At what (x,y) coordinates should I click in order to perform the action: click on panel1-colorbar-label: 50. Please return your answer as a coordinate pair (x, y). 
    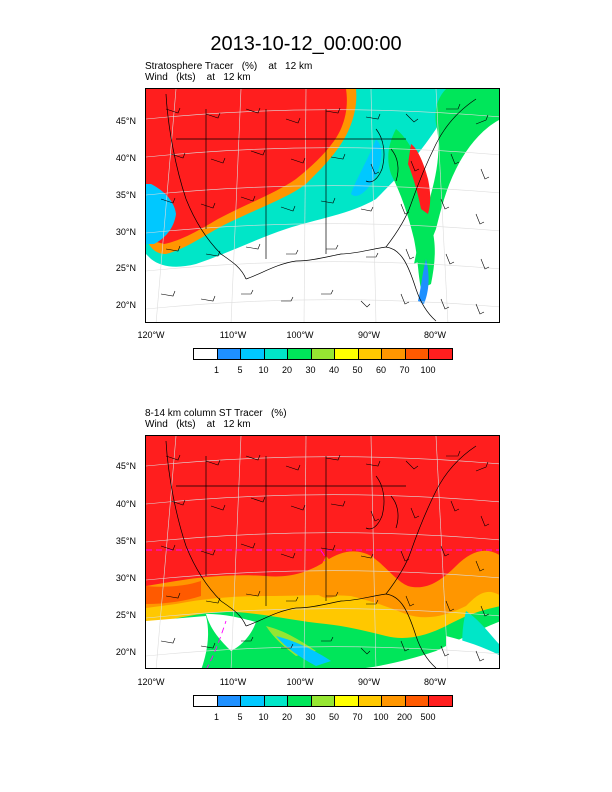
    Looking at the image, I should click on (357, 370).